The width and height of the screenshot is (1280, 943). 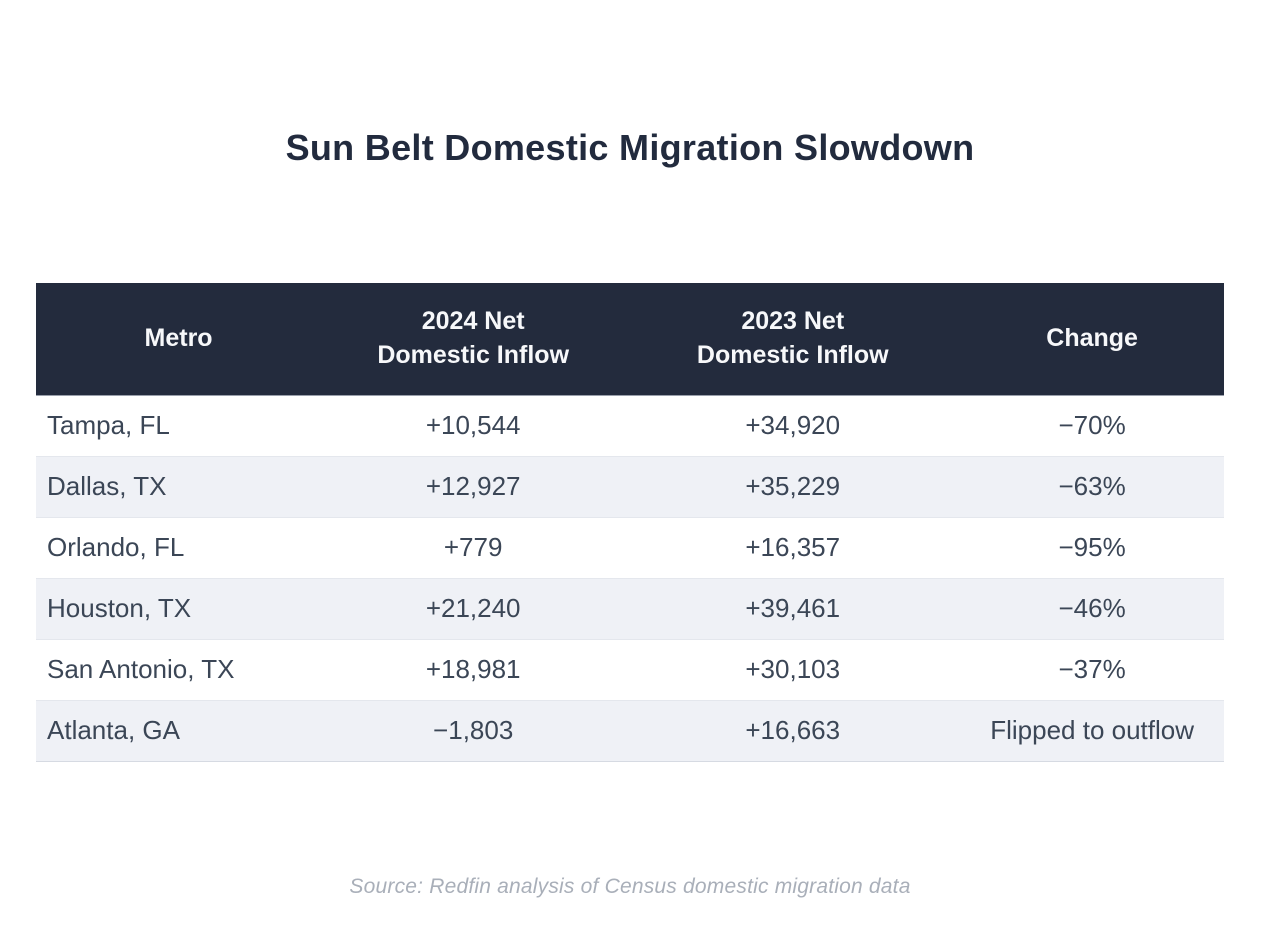 I want to click on metro-cell: Dallas, TX, so click(x=179, y=487).